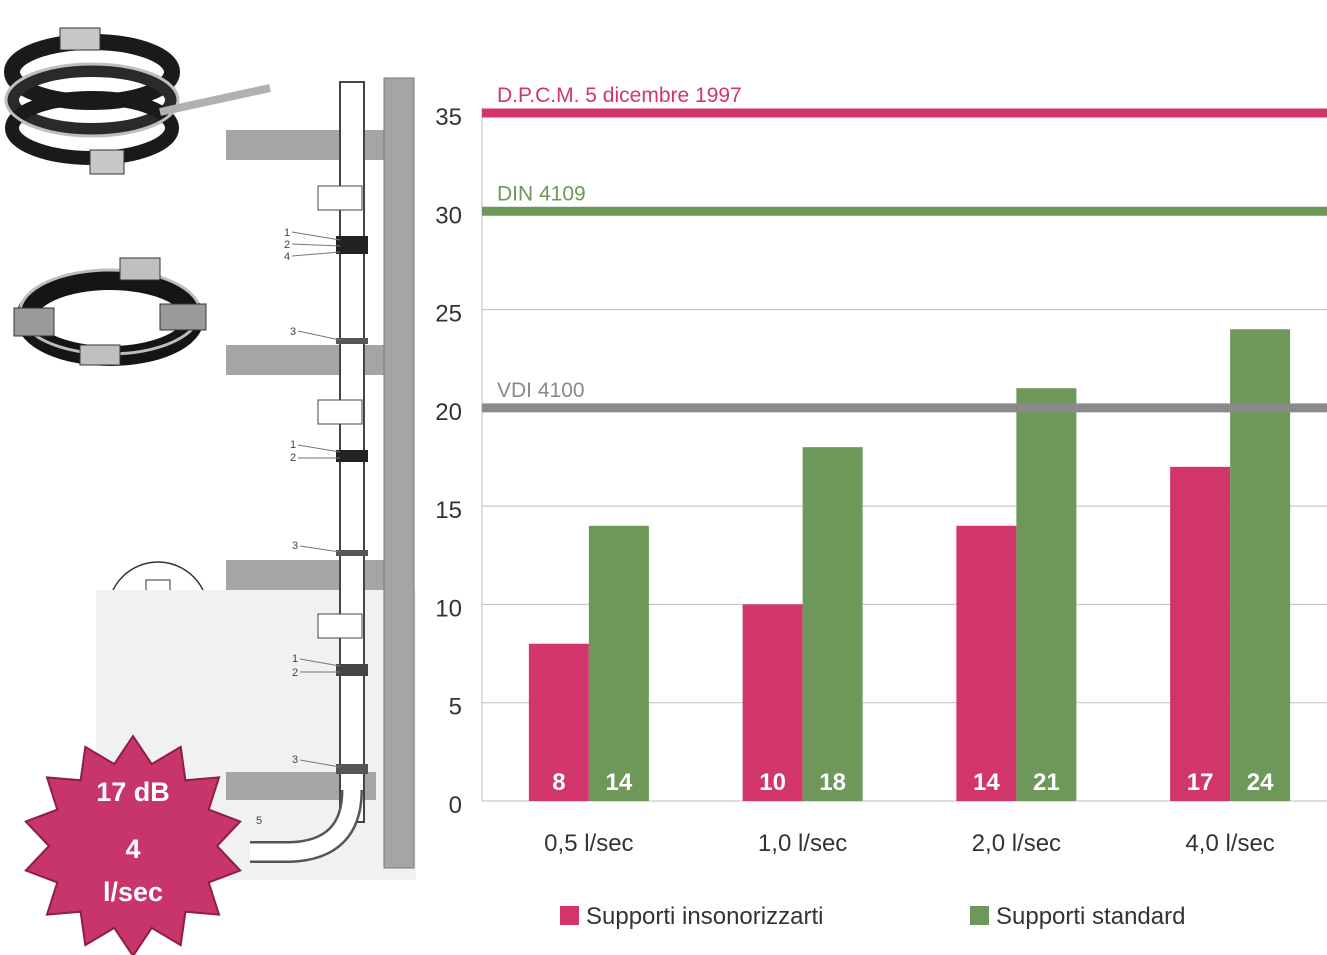 The image size is (1327, 955). What do you see at coordinates (448, 412) in the screenshot?
I see `y-tick-label: 20` at bounding box center [448, 412].